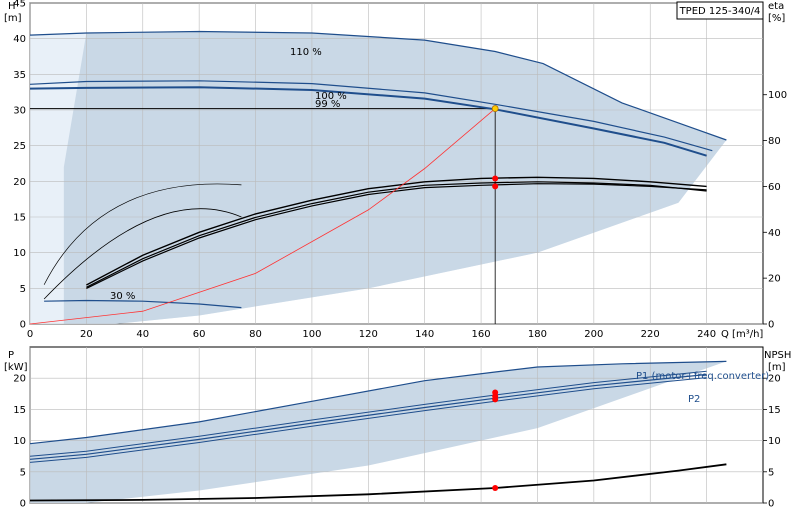 The image size is (800, 520). I want to click on upper-right-axis-symbol: eta, so click(776, 6).